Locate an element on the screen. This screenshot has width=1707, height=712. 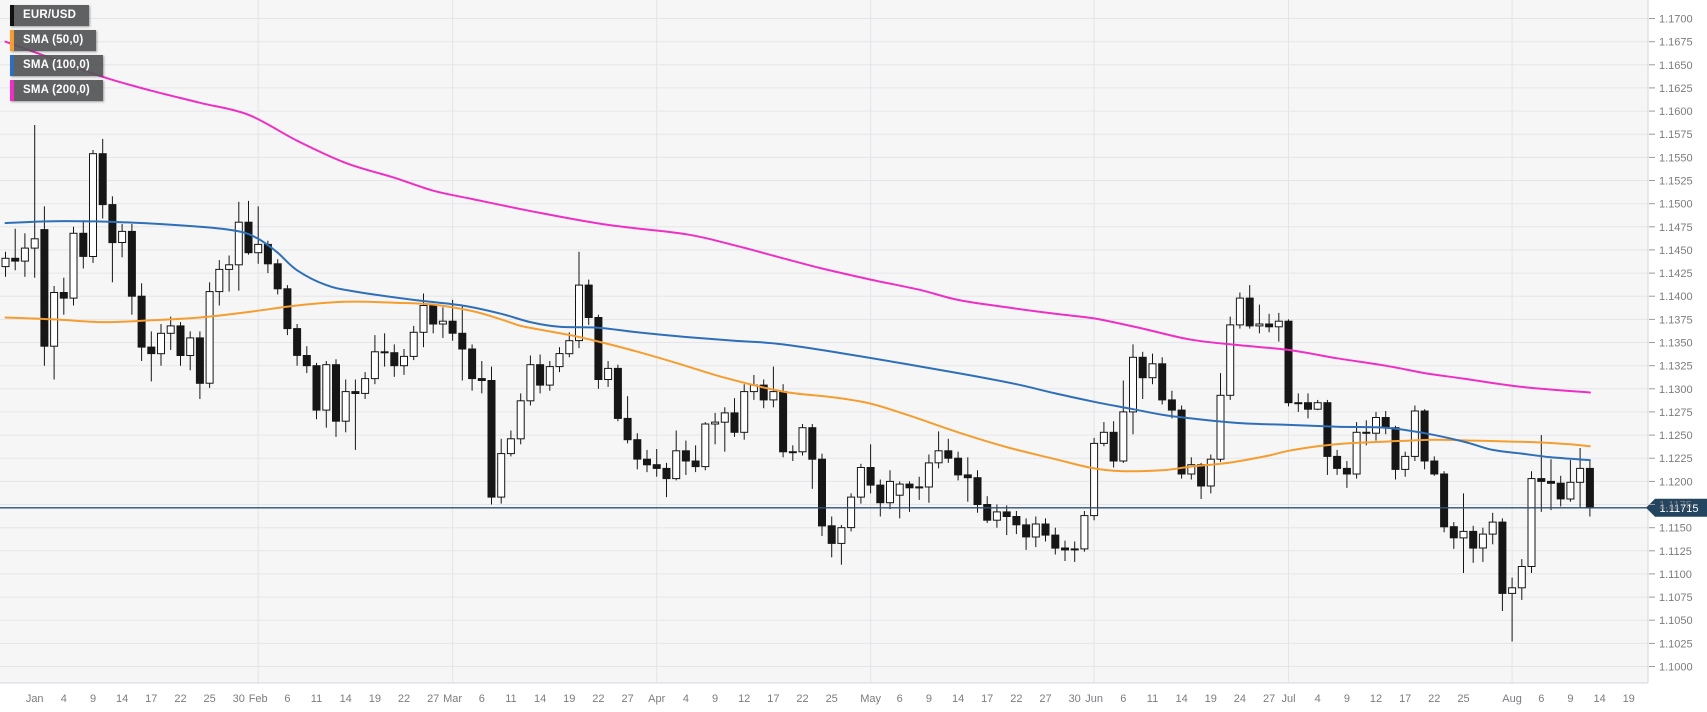
y-tick-label: 1.1450 is located at coordinates (1676, 251).